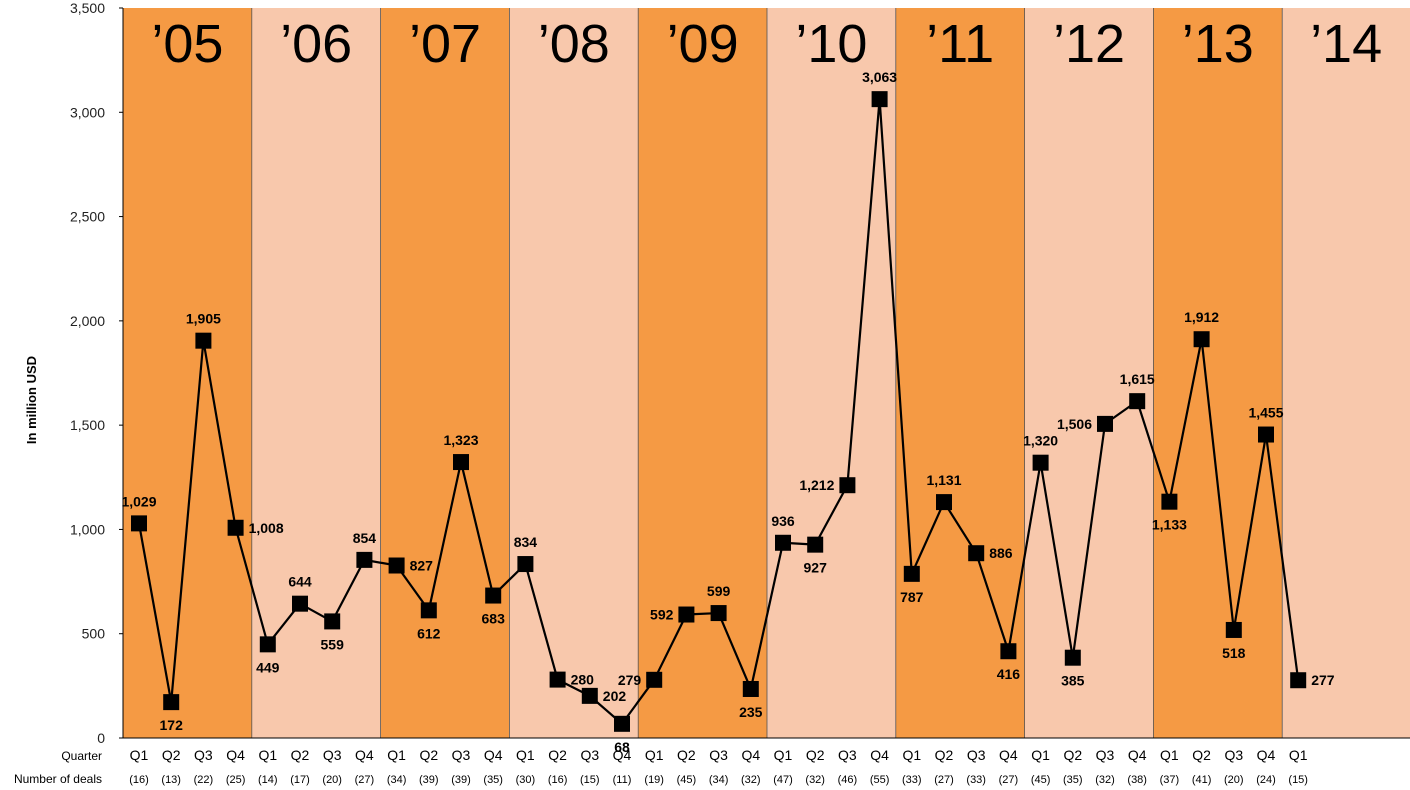 The height and width of the screenshot is (790, 1410). Describe the element at coordinates (172, 725) in the screenshot. I see `data-label: 172` at that location.